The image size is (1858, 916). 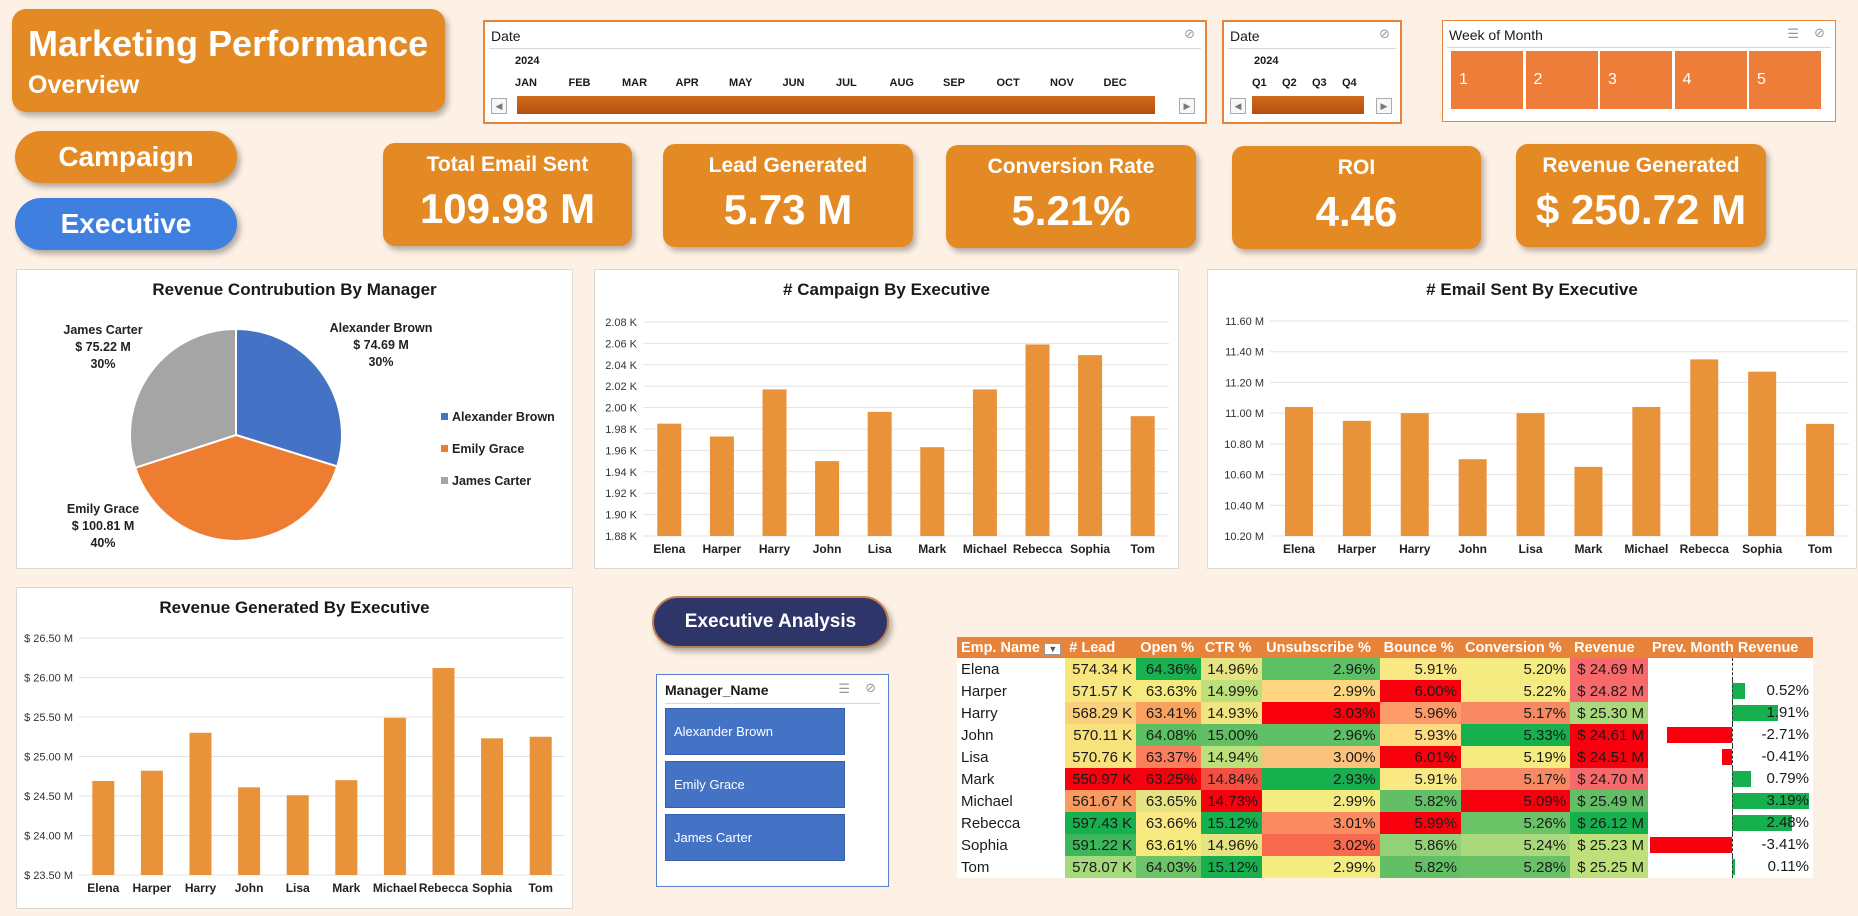 I want to click on metric-cell: 2.99%, so click(x=1321, y=867).